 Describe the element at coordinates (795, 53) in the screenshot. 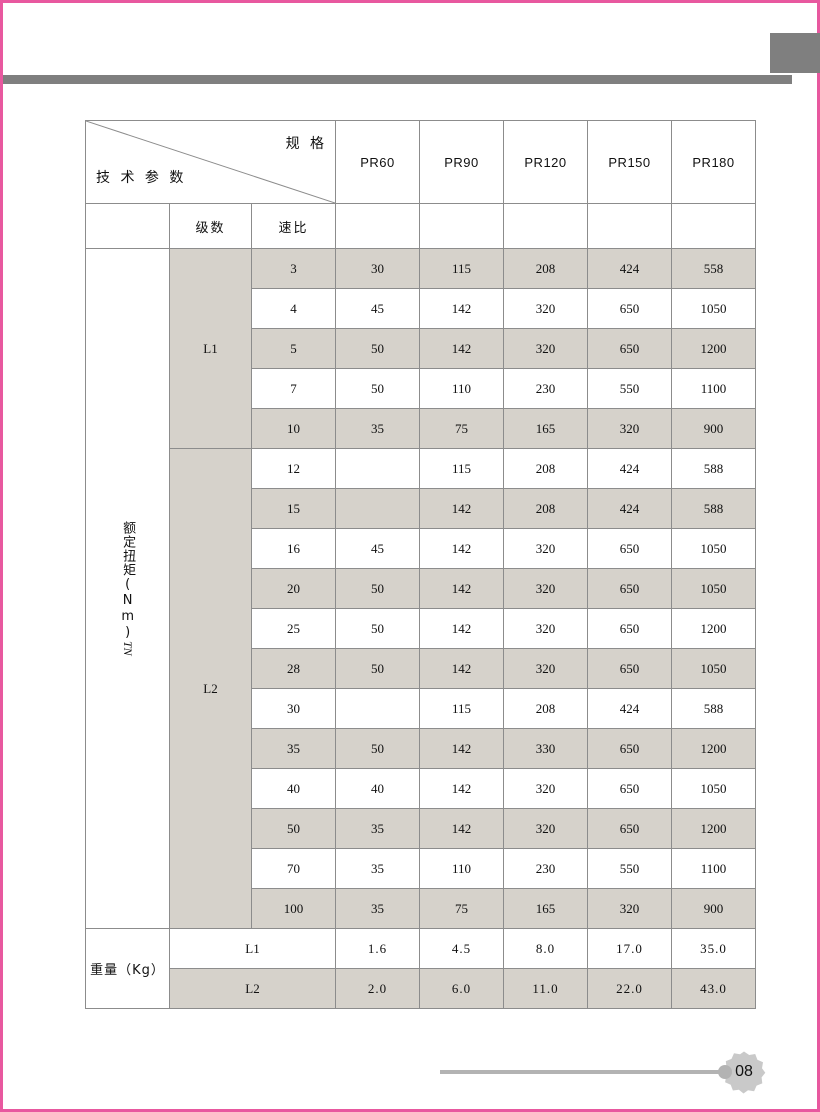

I see `header-accent-block` at that location.